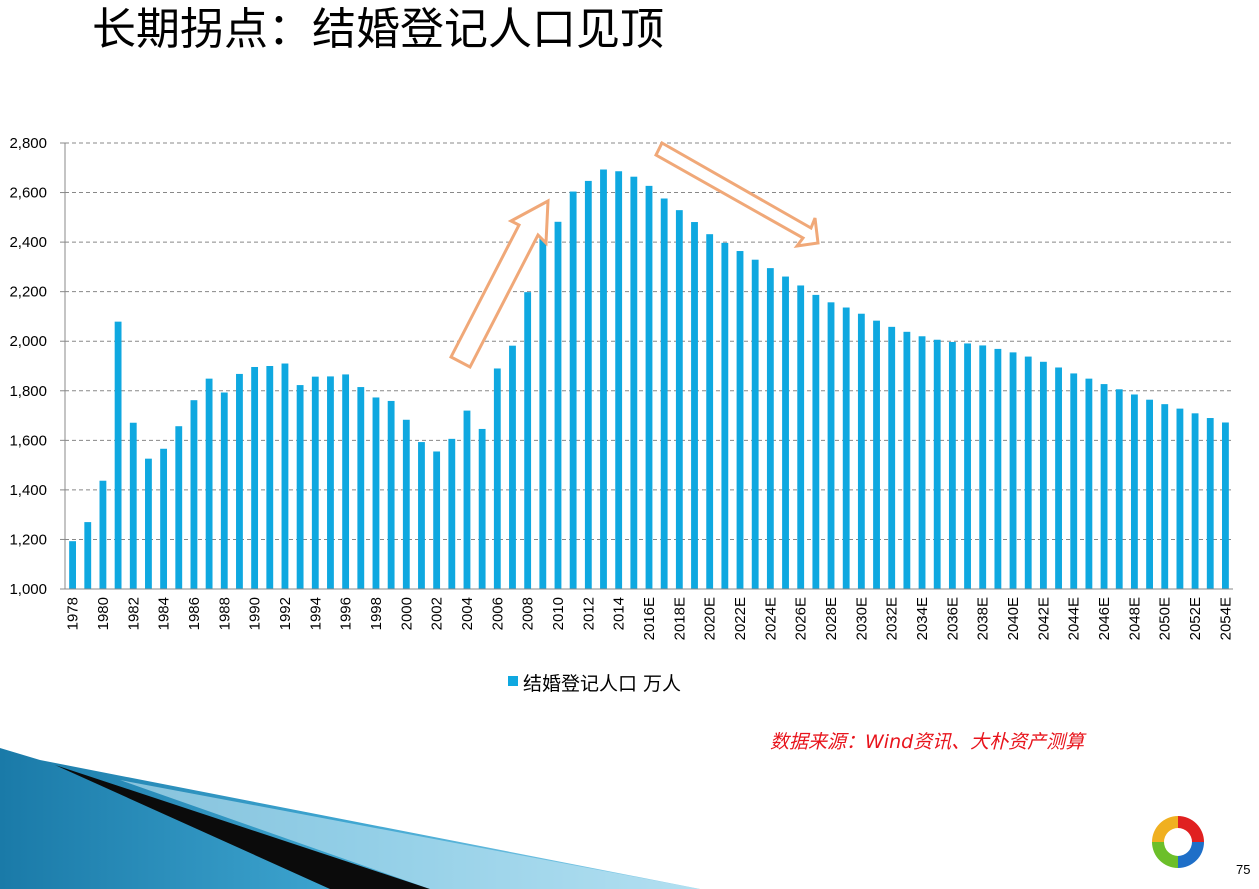  What do you see at coordinates (103, 613) in the screenshot?
I see `x-tick-label: 1980` at bounding box center [103, 613].